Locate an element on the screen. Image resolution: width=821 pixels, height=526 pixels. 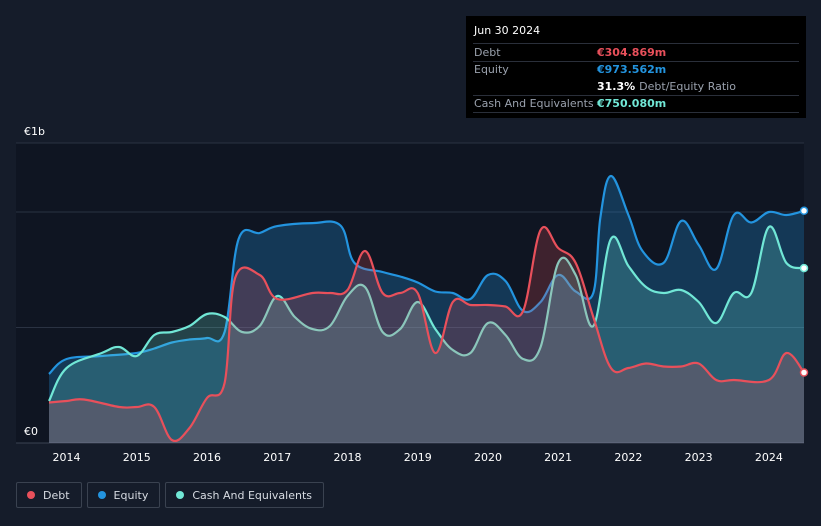
tooltip-equity-value: €973.562m is located at coordinates (632, 70).